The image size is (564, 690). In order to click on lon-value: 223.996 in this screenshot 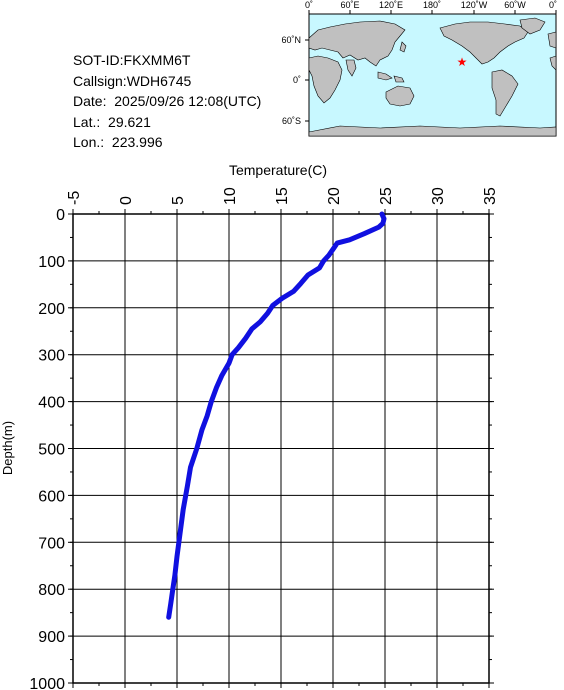, I will do `click(137, 142)`.